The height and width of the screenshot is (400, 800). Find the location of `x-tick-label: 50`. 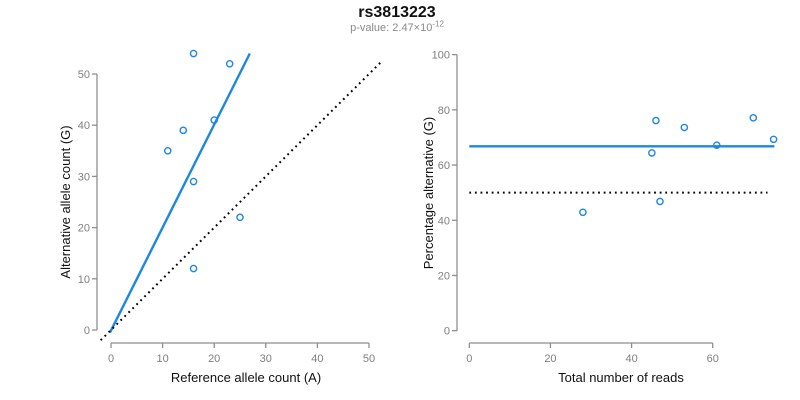

x-tick-label: 50 is located at coordinates (369, 359).